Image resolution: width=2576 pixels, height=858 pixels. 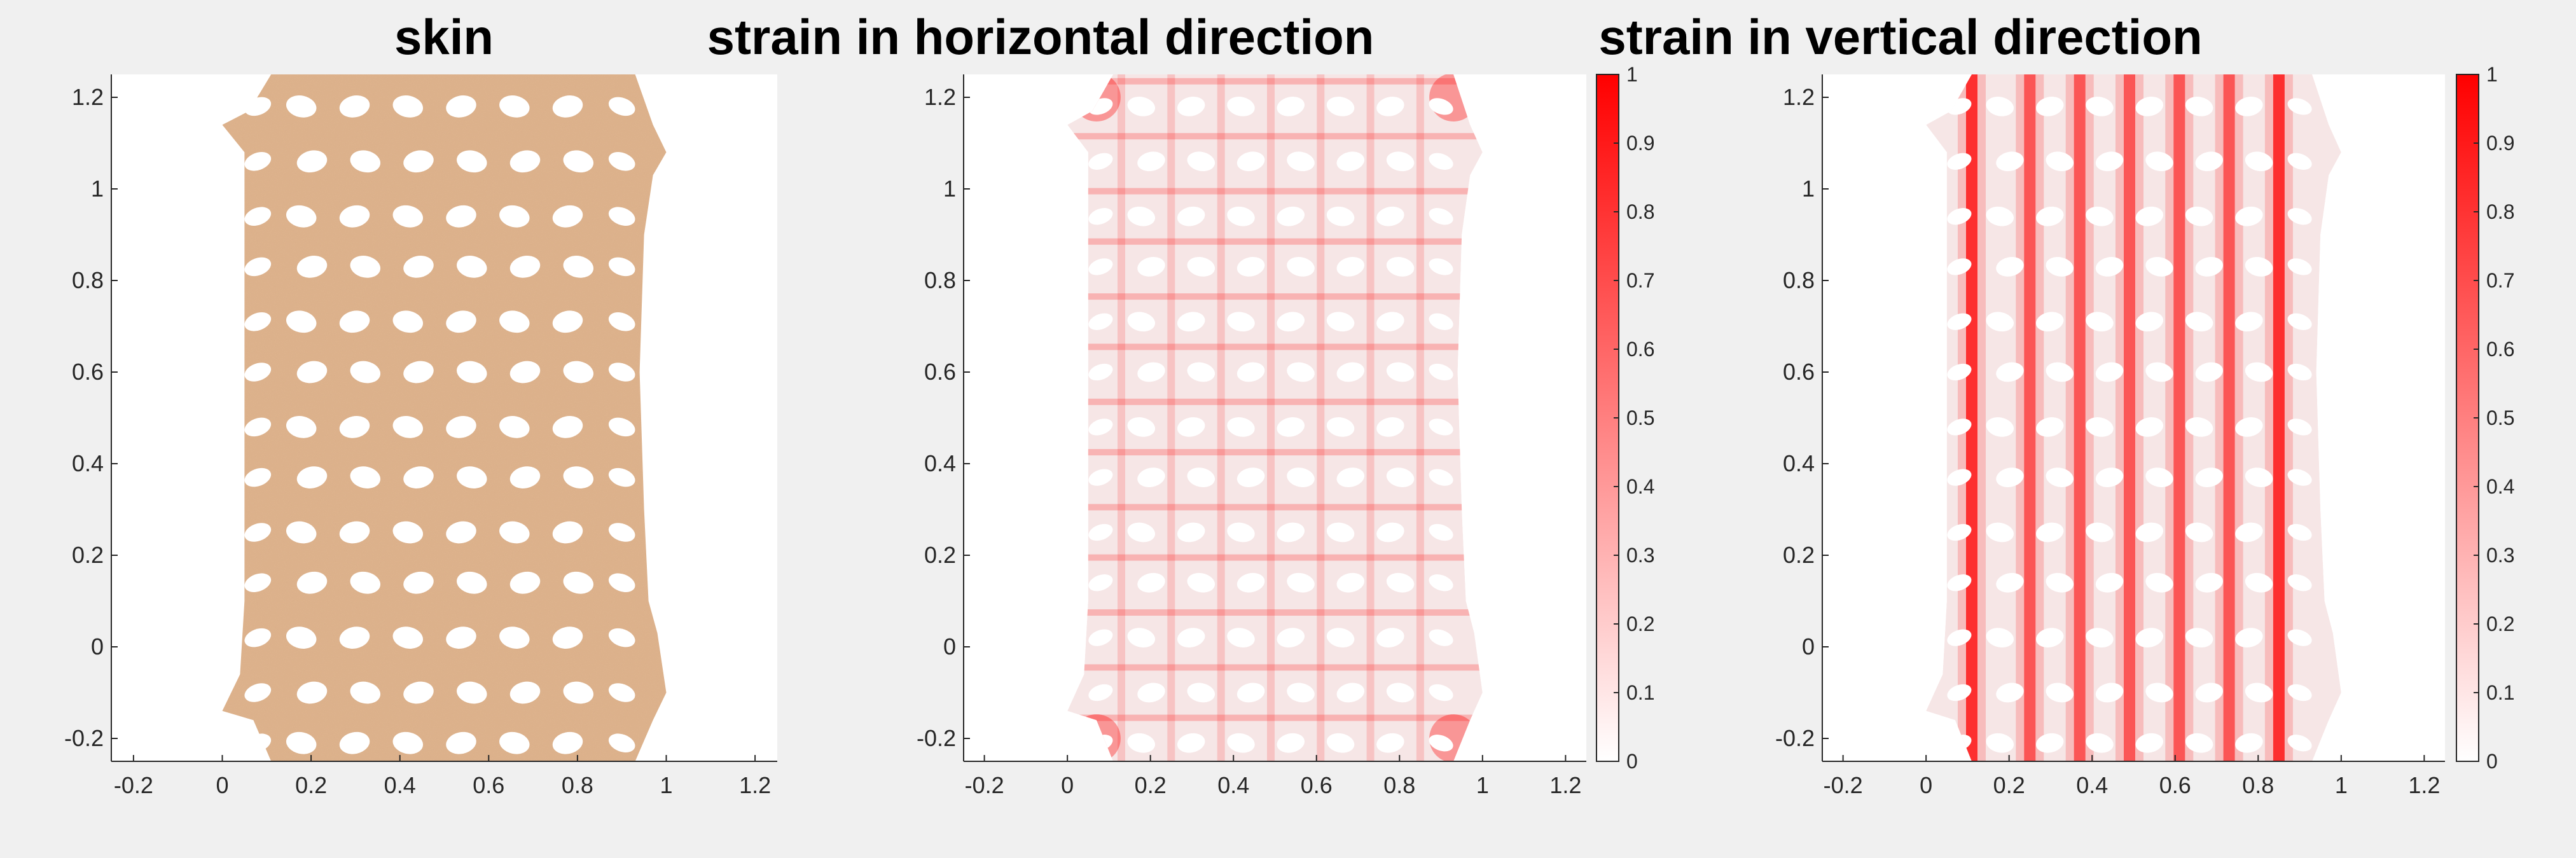 What do you see at coordinates (1640, 212) in the screenshot?
I see `colorbar-tick-label: 0.8` at bounding box center [1640, 212].